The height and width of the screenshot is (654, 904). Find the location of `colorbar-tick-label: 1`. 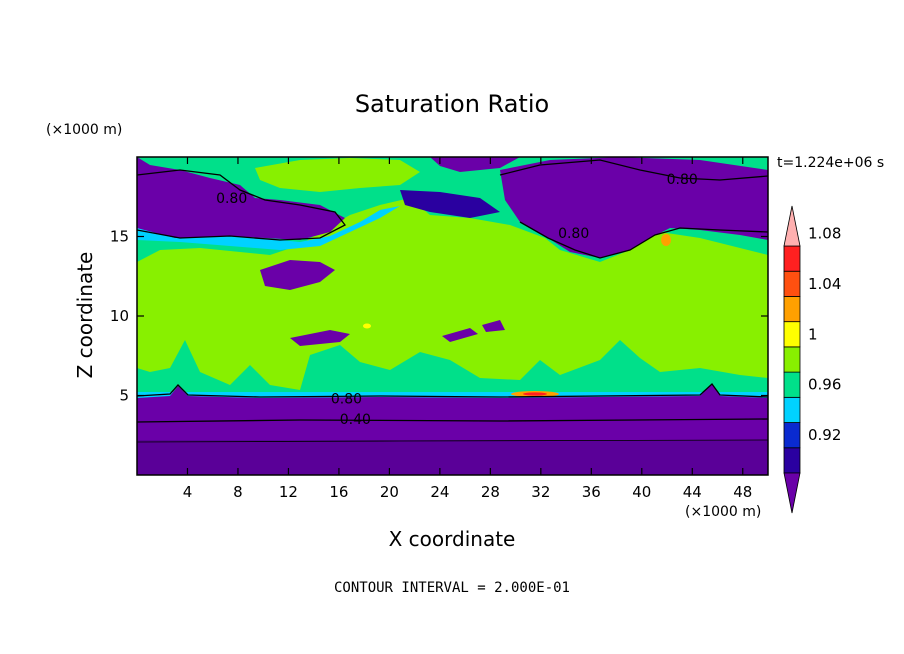

colorbar-tick-label: 1 is located at coordinates (813, 334).